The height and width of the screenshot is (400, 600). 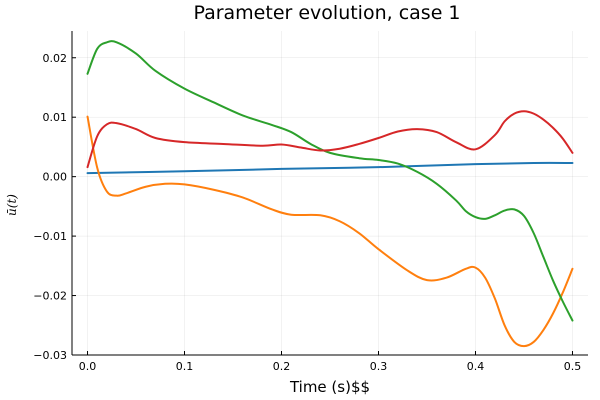 I want to click on y-tick-label: 0.01, so click(x=55, y=117).